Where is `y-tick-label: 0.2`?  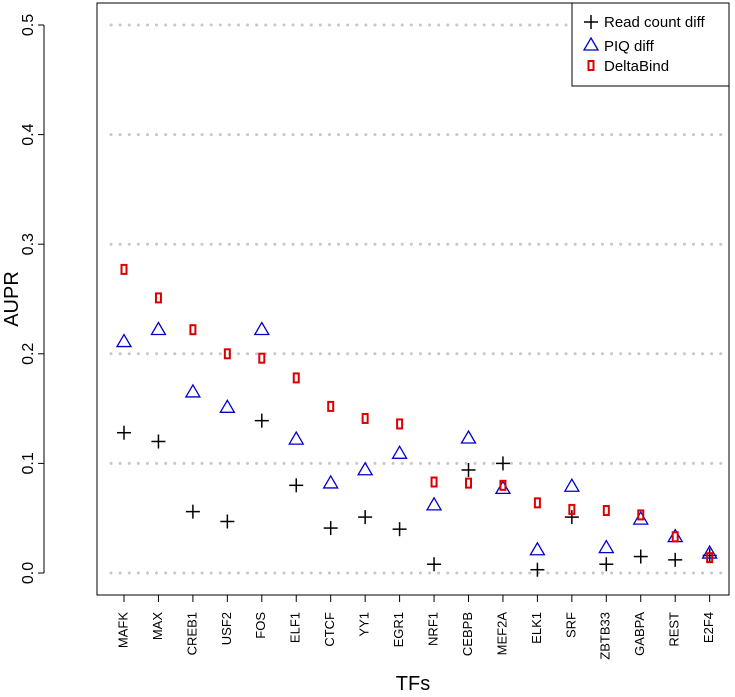
y-tick-label: 0.2 is located at coordinates (28, 354).